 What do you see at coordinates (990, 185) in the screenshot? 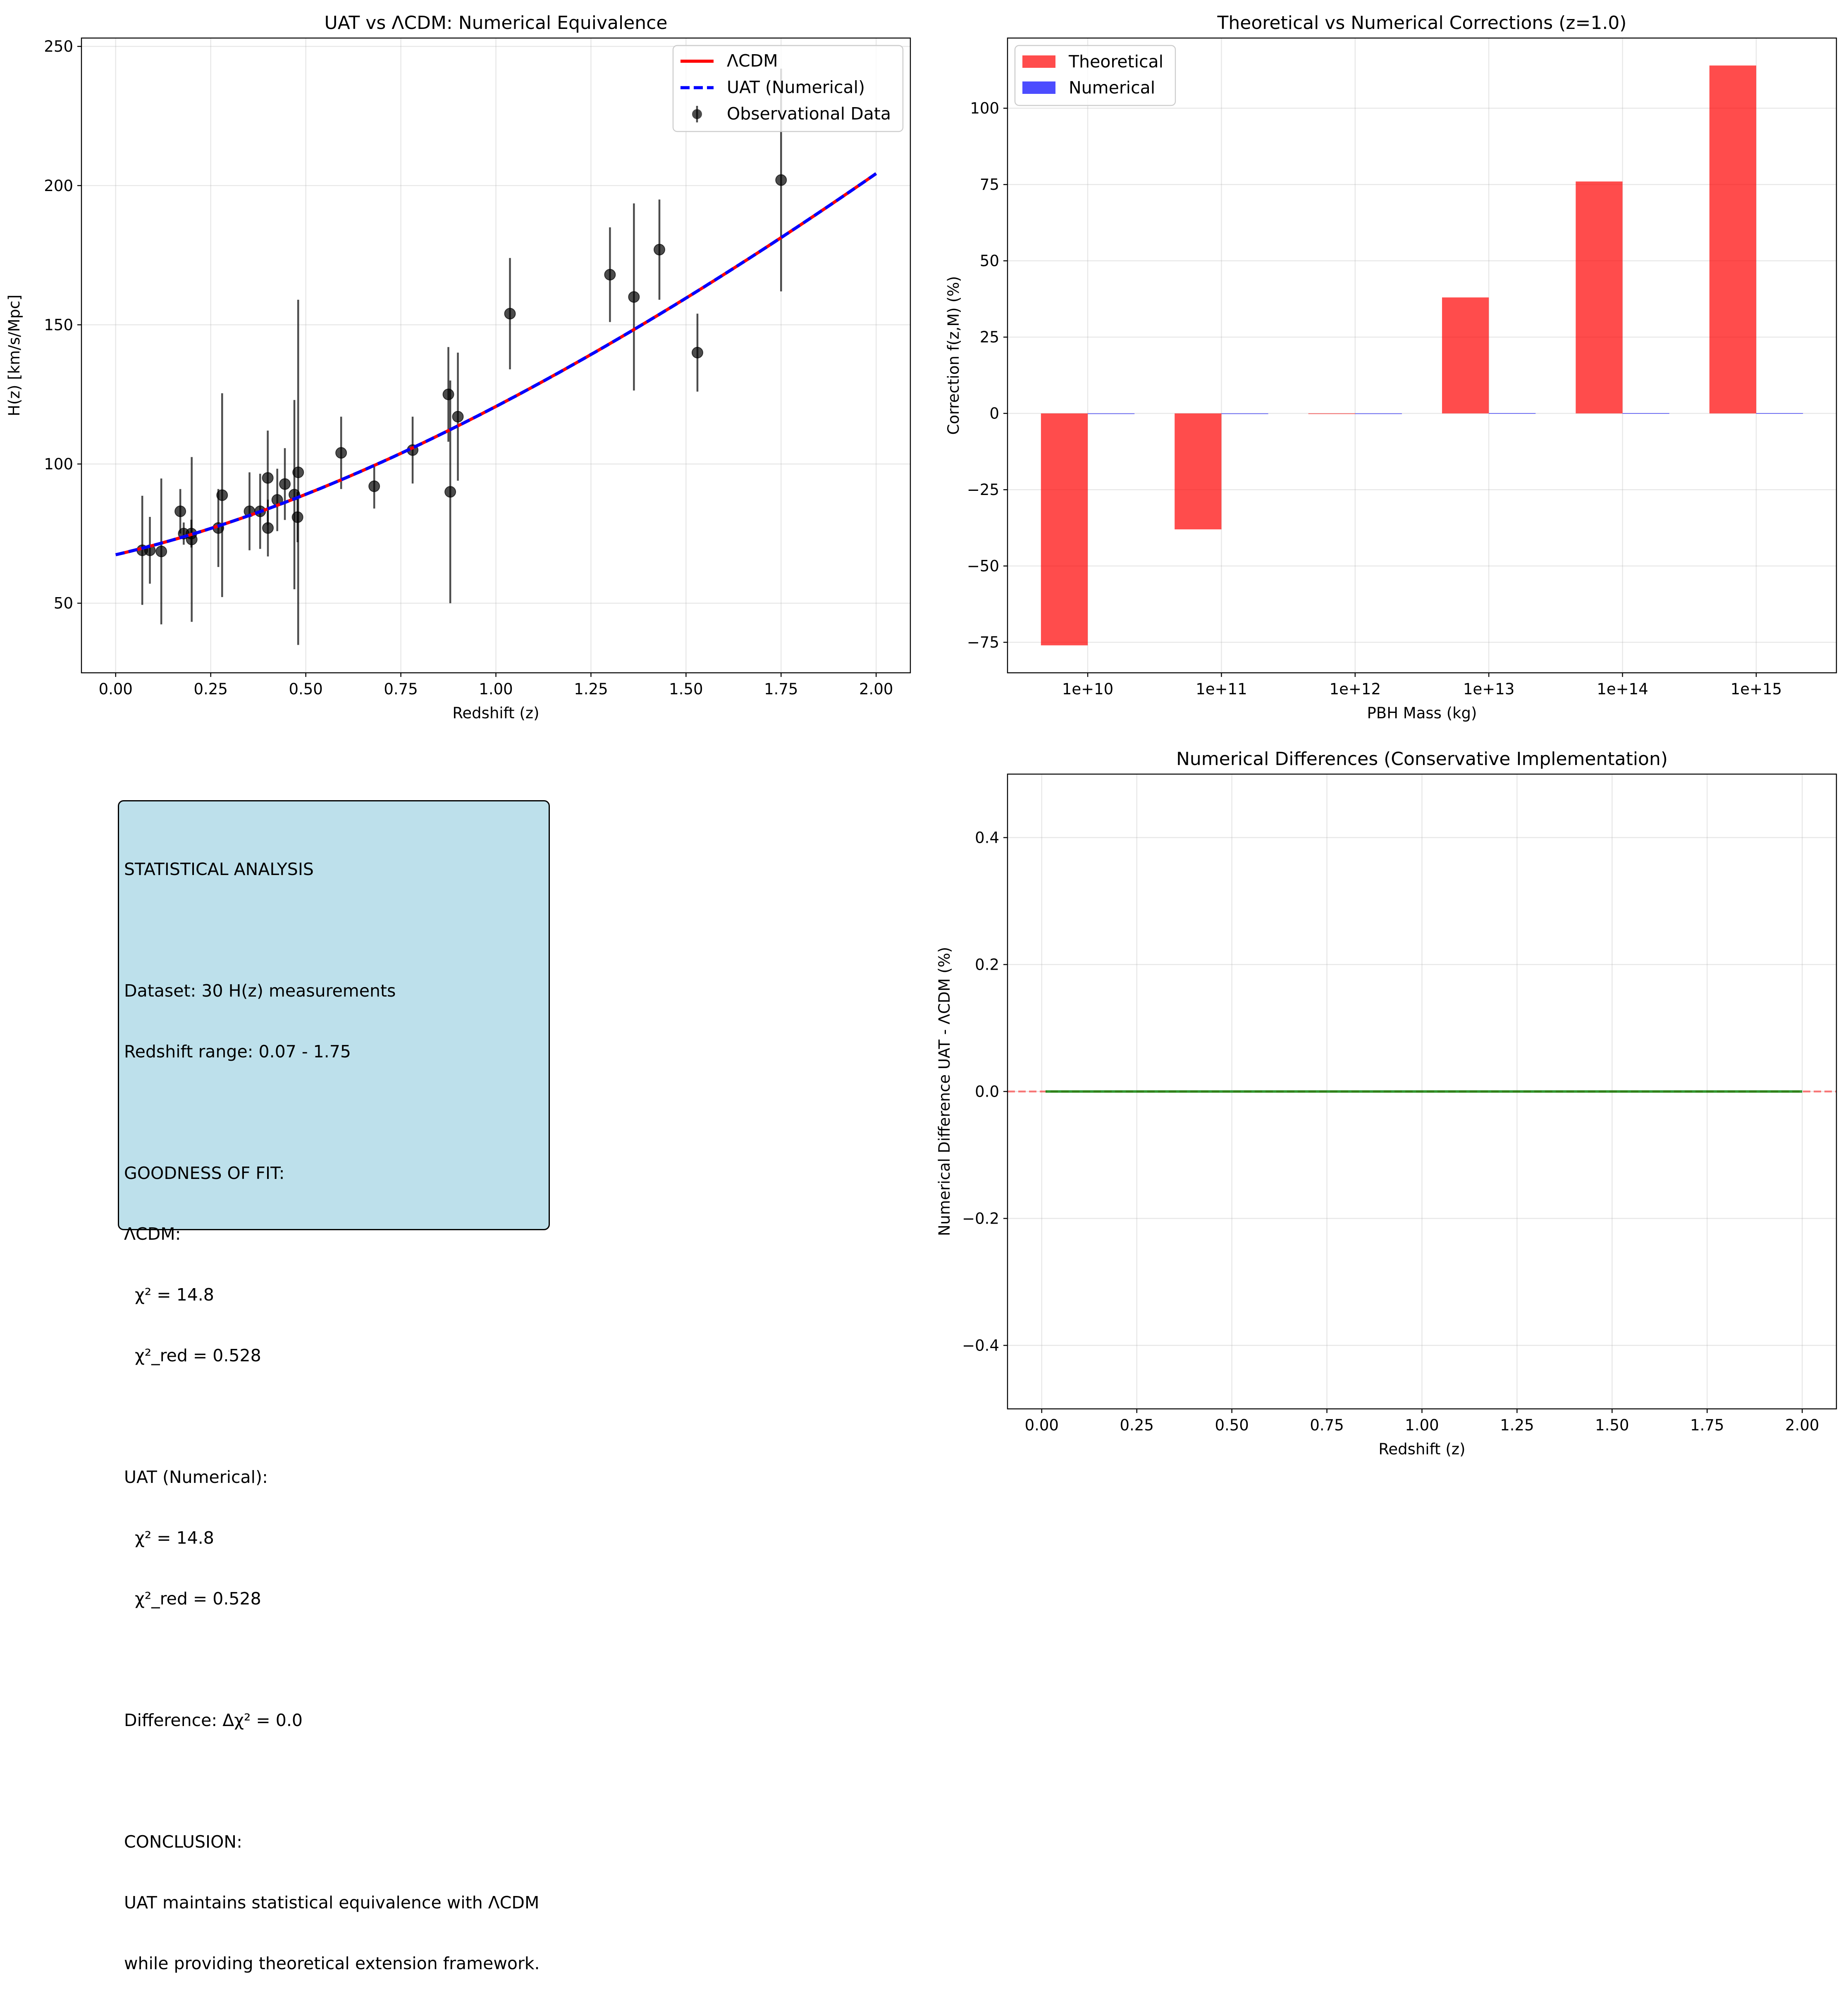
I see `y-tick-label: 75` at bounding box center [990, 185].